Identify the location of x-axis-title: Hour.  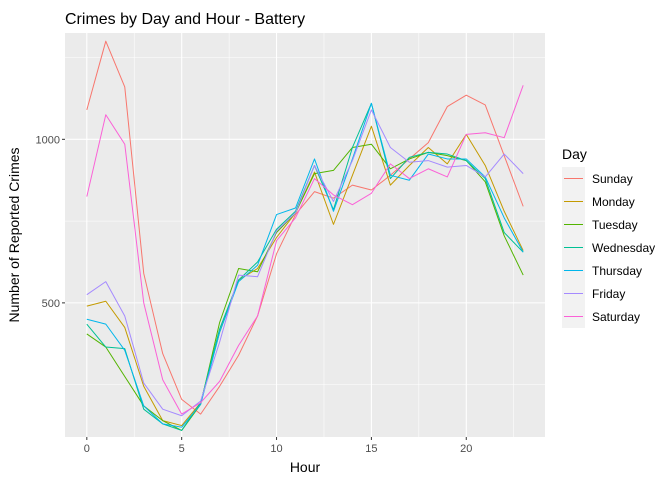
(305, 467).